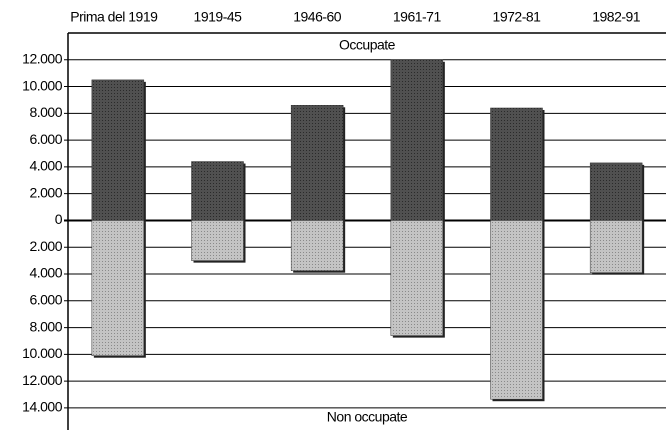  I want to click on x-tick-label: 1961-71, so click(417, 17).